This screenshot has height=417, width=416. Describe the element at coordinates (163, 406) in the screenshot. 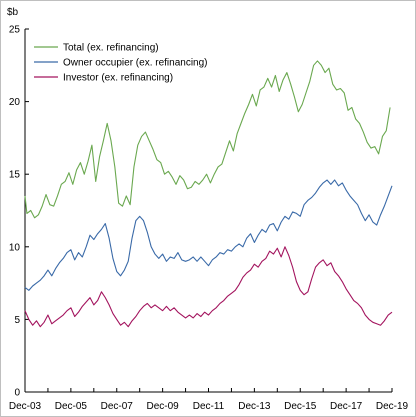

I see `x-tick-label: Dec-09` at that location.